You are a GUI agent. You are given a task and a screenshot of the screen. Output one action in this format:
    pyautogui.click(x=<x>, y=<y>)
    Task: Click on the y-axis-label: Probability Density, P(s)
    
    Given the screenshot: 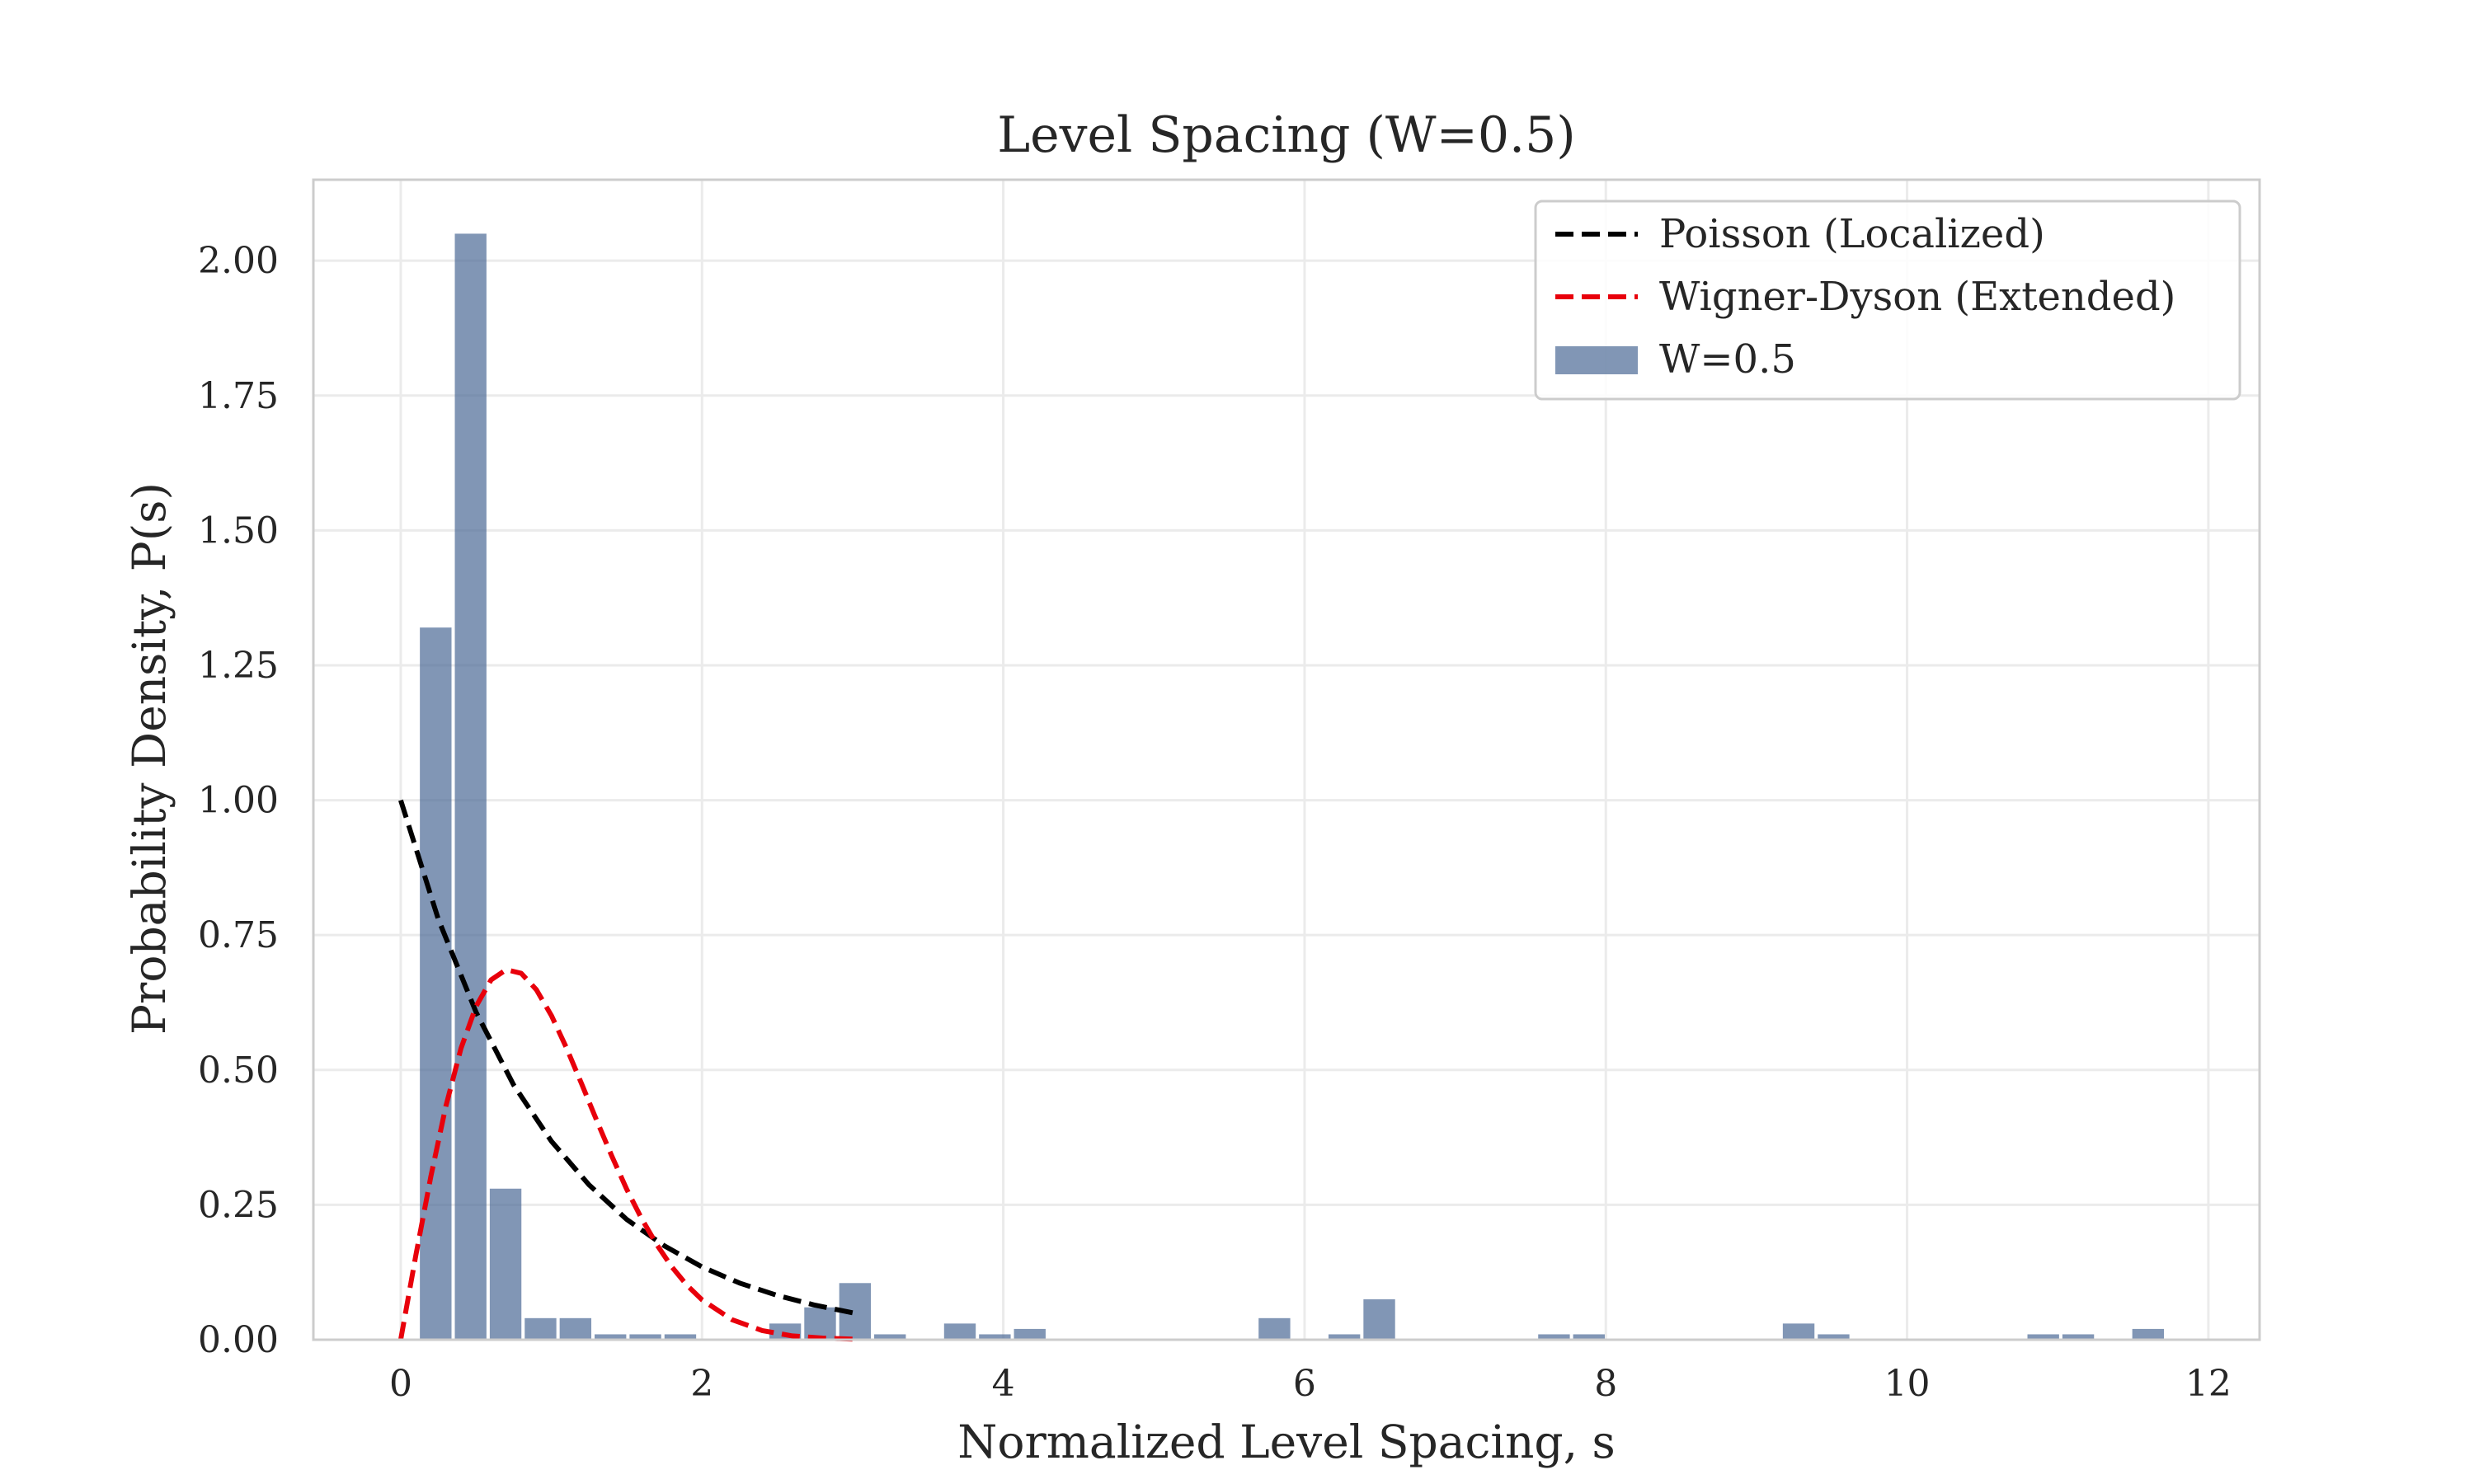 What is the action you would take?
    pyautogui.click(x=149, y=758)
    